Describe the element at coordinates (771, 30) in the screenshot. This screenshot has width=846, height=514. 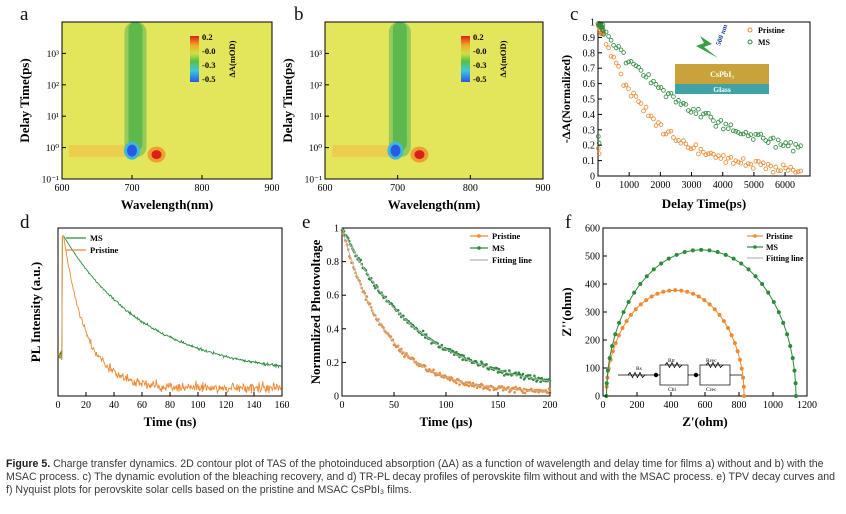
I see `panel-c-legend-label: Pristine` at that location.